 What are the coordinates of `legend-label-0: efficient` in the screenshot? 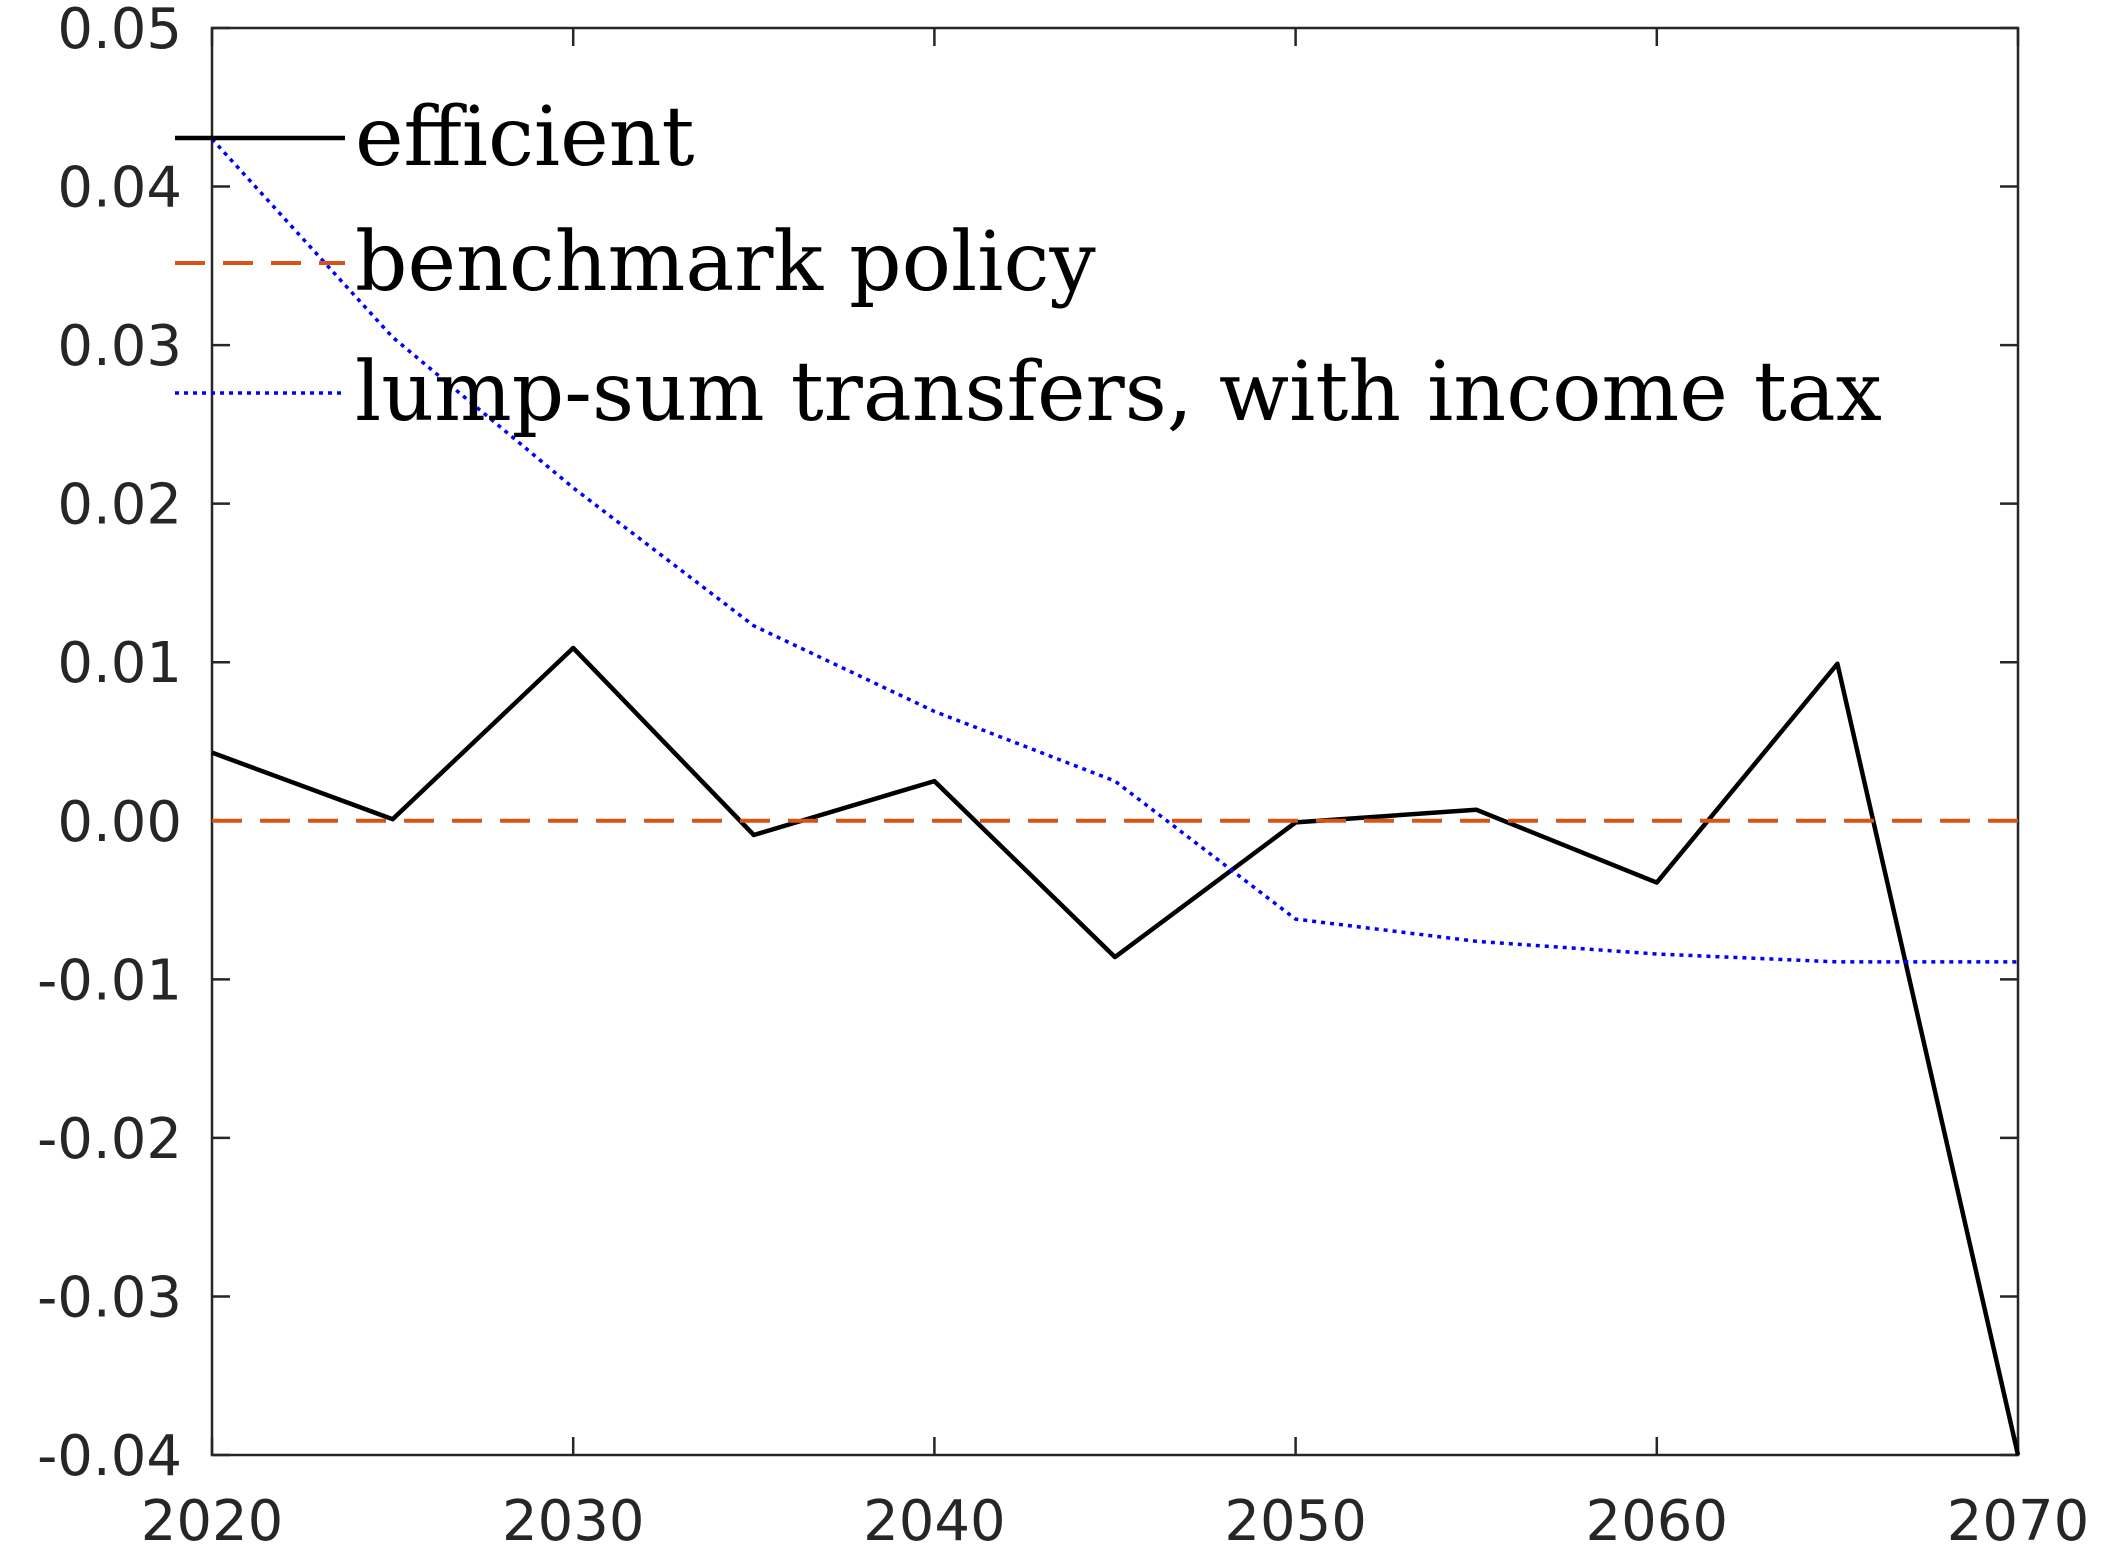 It's located at (524, 137).